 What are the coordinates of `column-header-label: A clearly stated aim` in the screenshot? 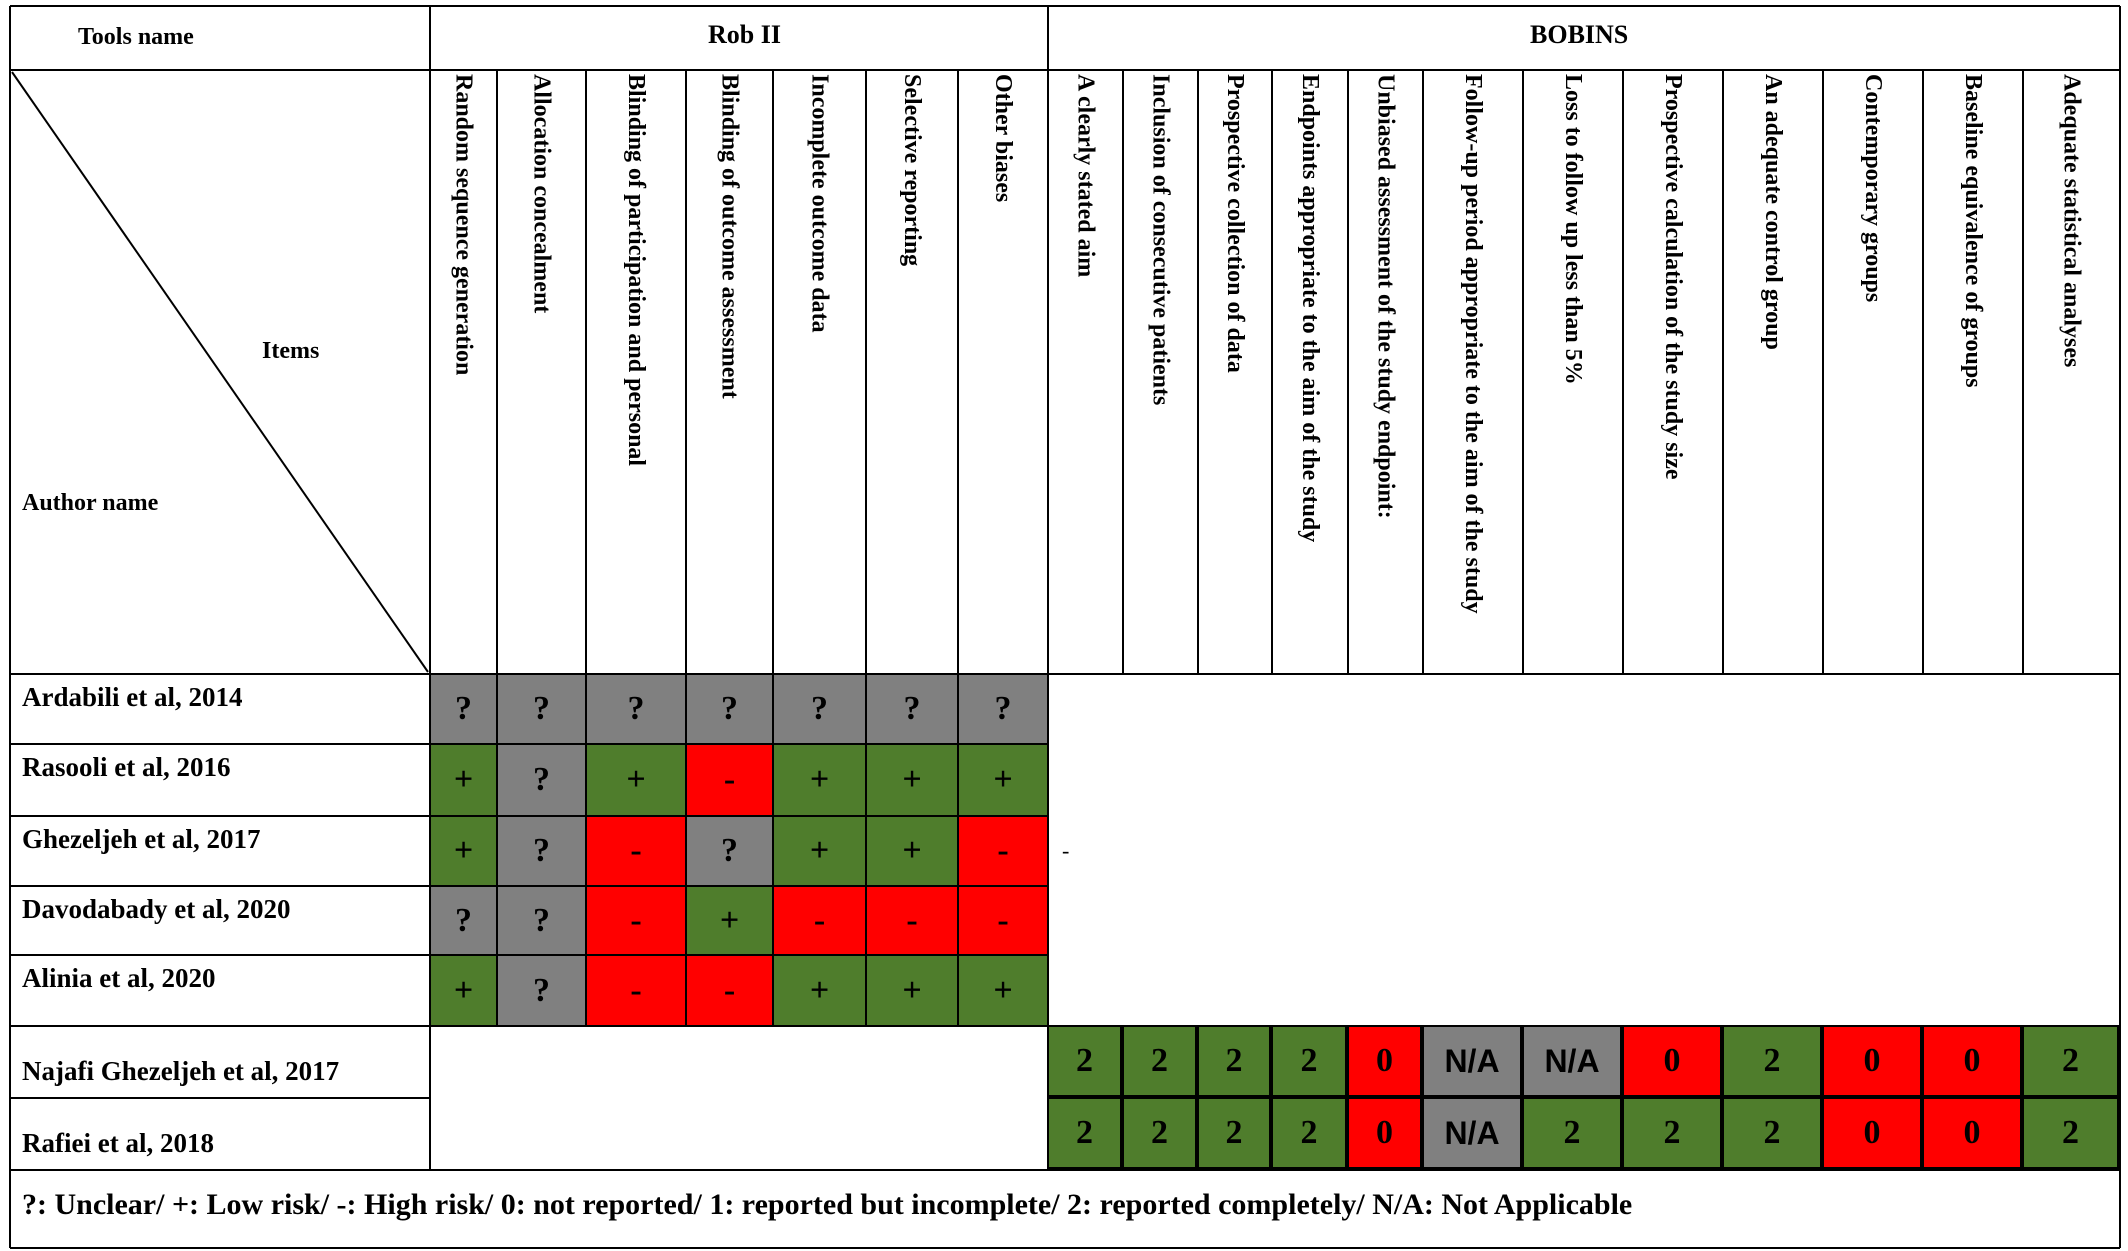 It's located at (1085, 176).